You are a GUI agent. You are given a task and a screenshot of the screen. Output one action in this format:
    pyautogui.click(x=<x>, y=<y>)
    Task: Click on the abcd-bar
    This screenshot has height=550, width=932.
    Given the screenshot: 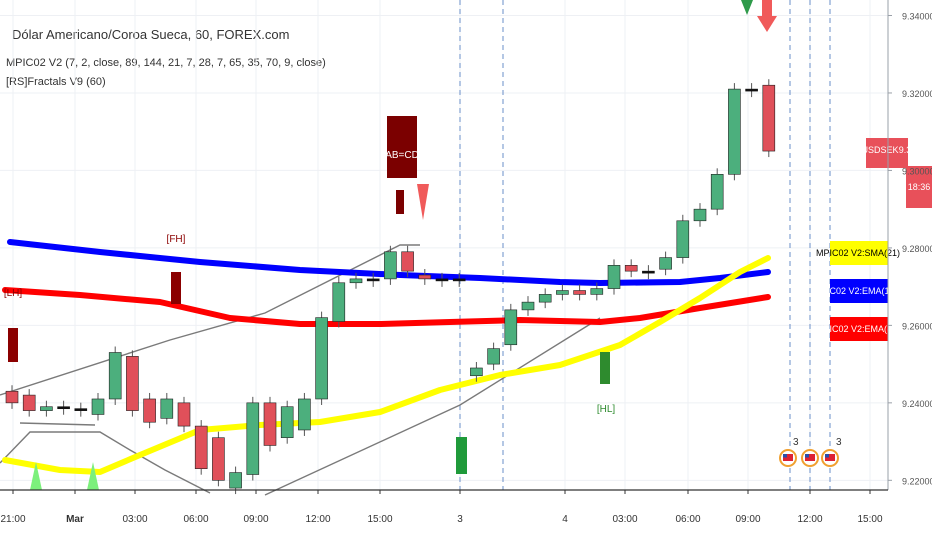 What is the action you would take?
    pyautogui.click(x=400, y=202)
    